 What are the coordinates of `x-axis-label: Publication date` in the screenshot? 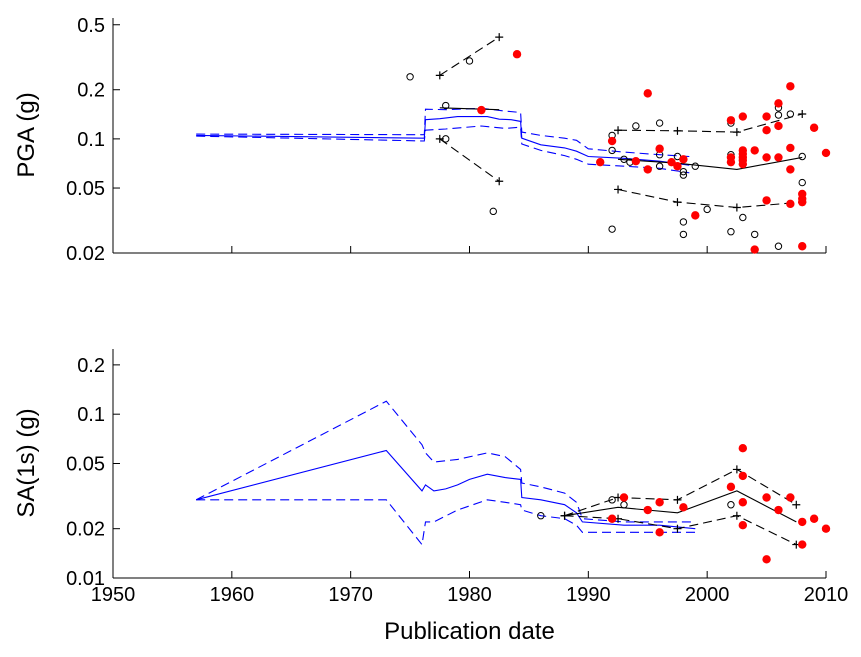 It's located at (469, 631).